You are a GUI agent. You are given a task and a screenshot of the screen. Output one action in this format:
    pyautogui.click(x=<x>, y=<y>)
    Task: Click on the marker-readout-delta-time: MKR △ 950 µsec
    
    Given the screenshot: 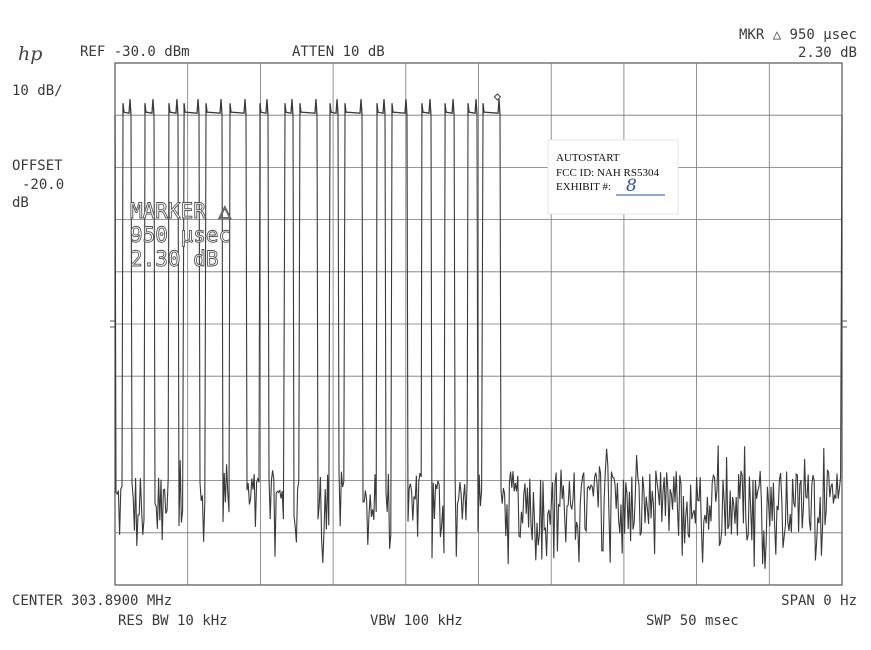 What is the action you would take?
    pyautogui.click(x=798, y=35)
    